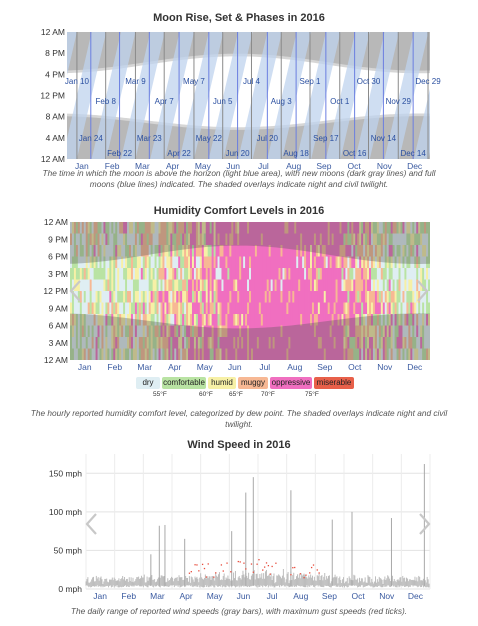 This screenshot has height=626, width=478. I want to click on moon-x-tick-label: Feb, so click(112, 166).